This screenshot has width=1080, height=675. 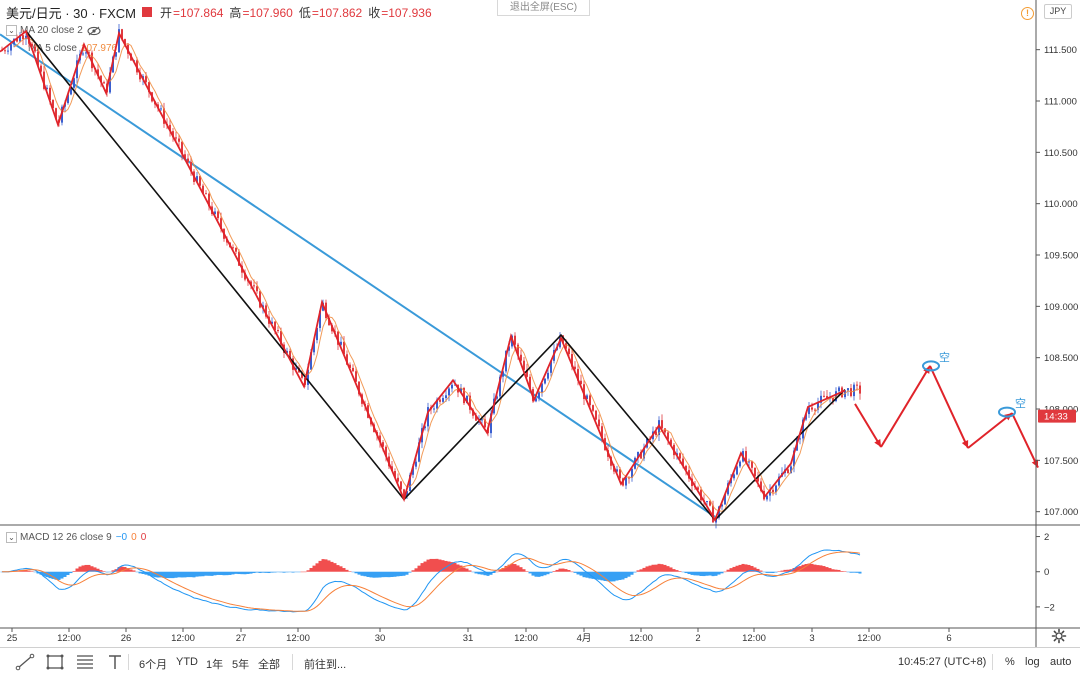 I want to click on period-ytd-button: YTD, so click(x=187, y=662).